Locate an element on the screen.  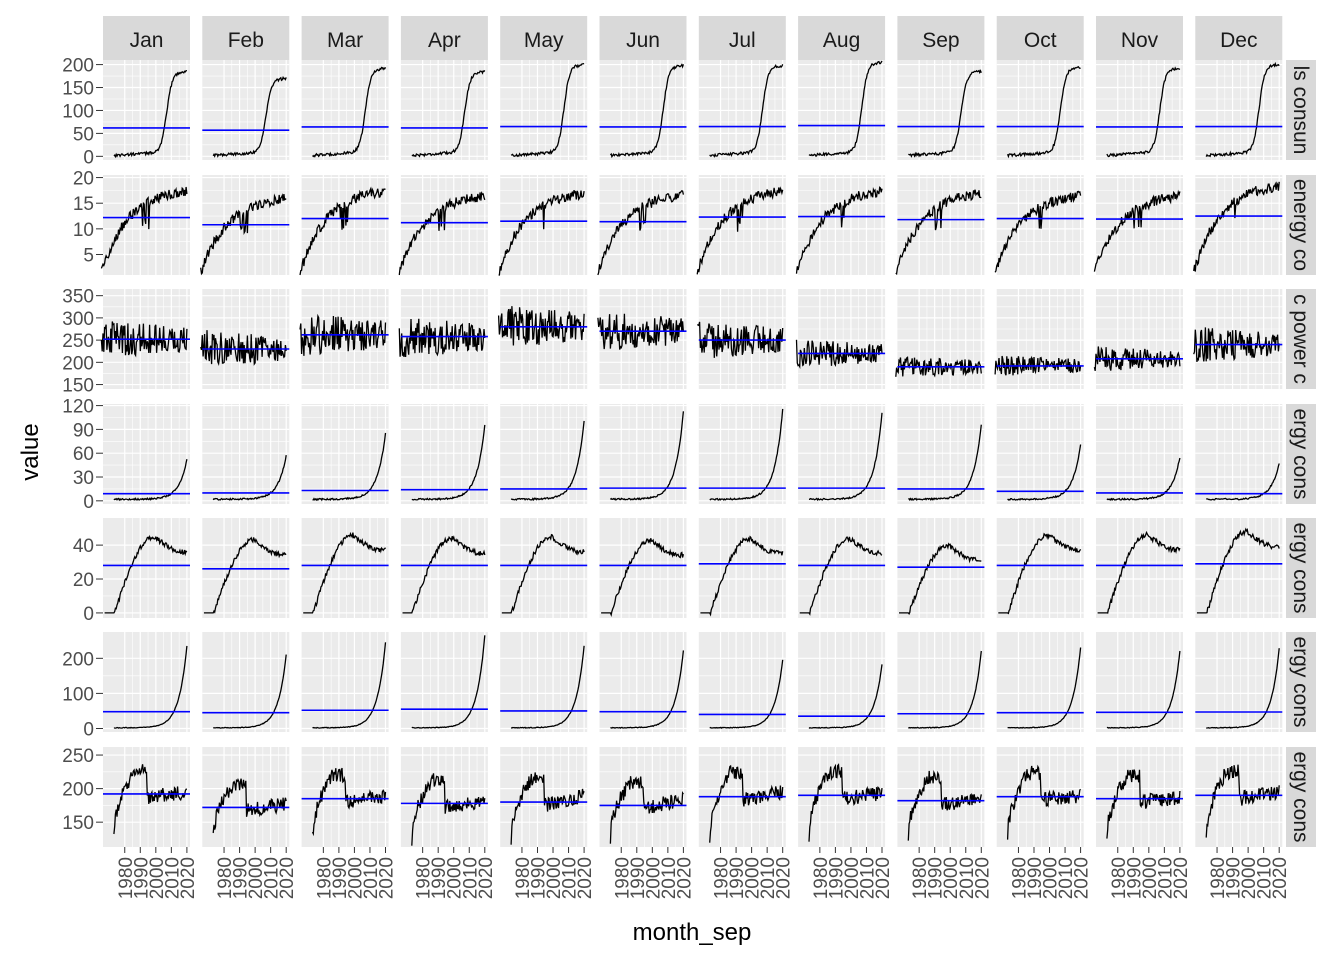
y-tick-label: 50 is located at coordinates (83, 134).